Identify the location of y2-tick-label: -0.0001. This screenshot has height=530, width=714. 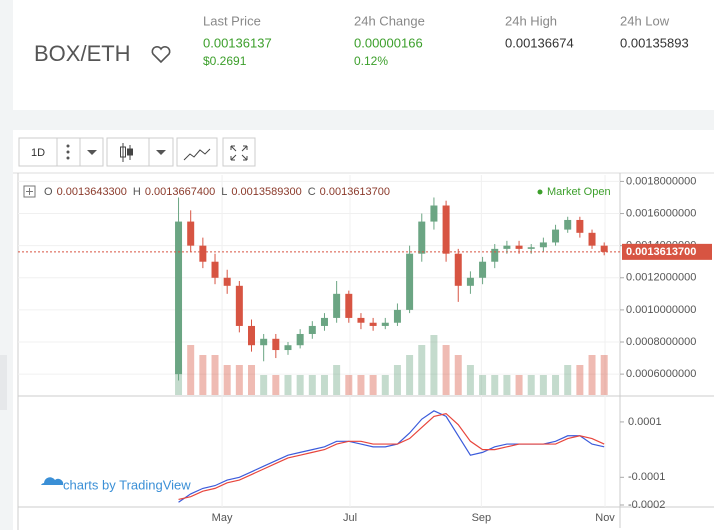
(646, 477).